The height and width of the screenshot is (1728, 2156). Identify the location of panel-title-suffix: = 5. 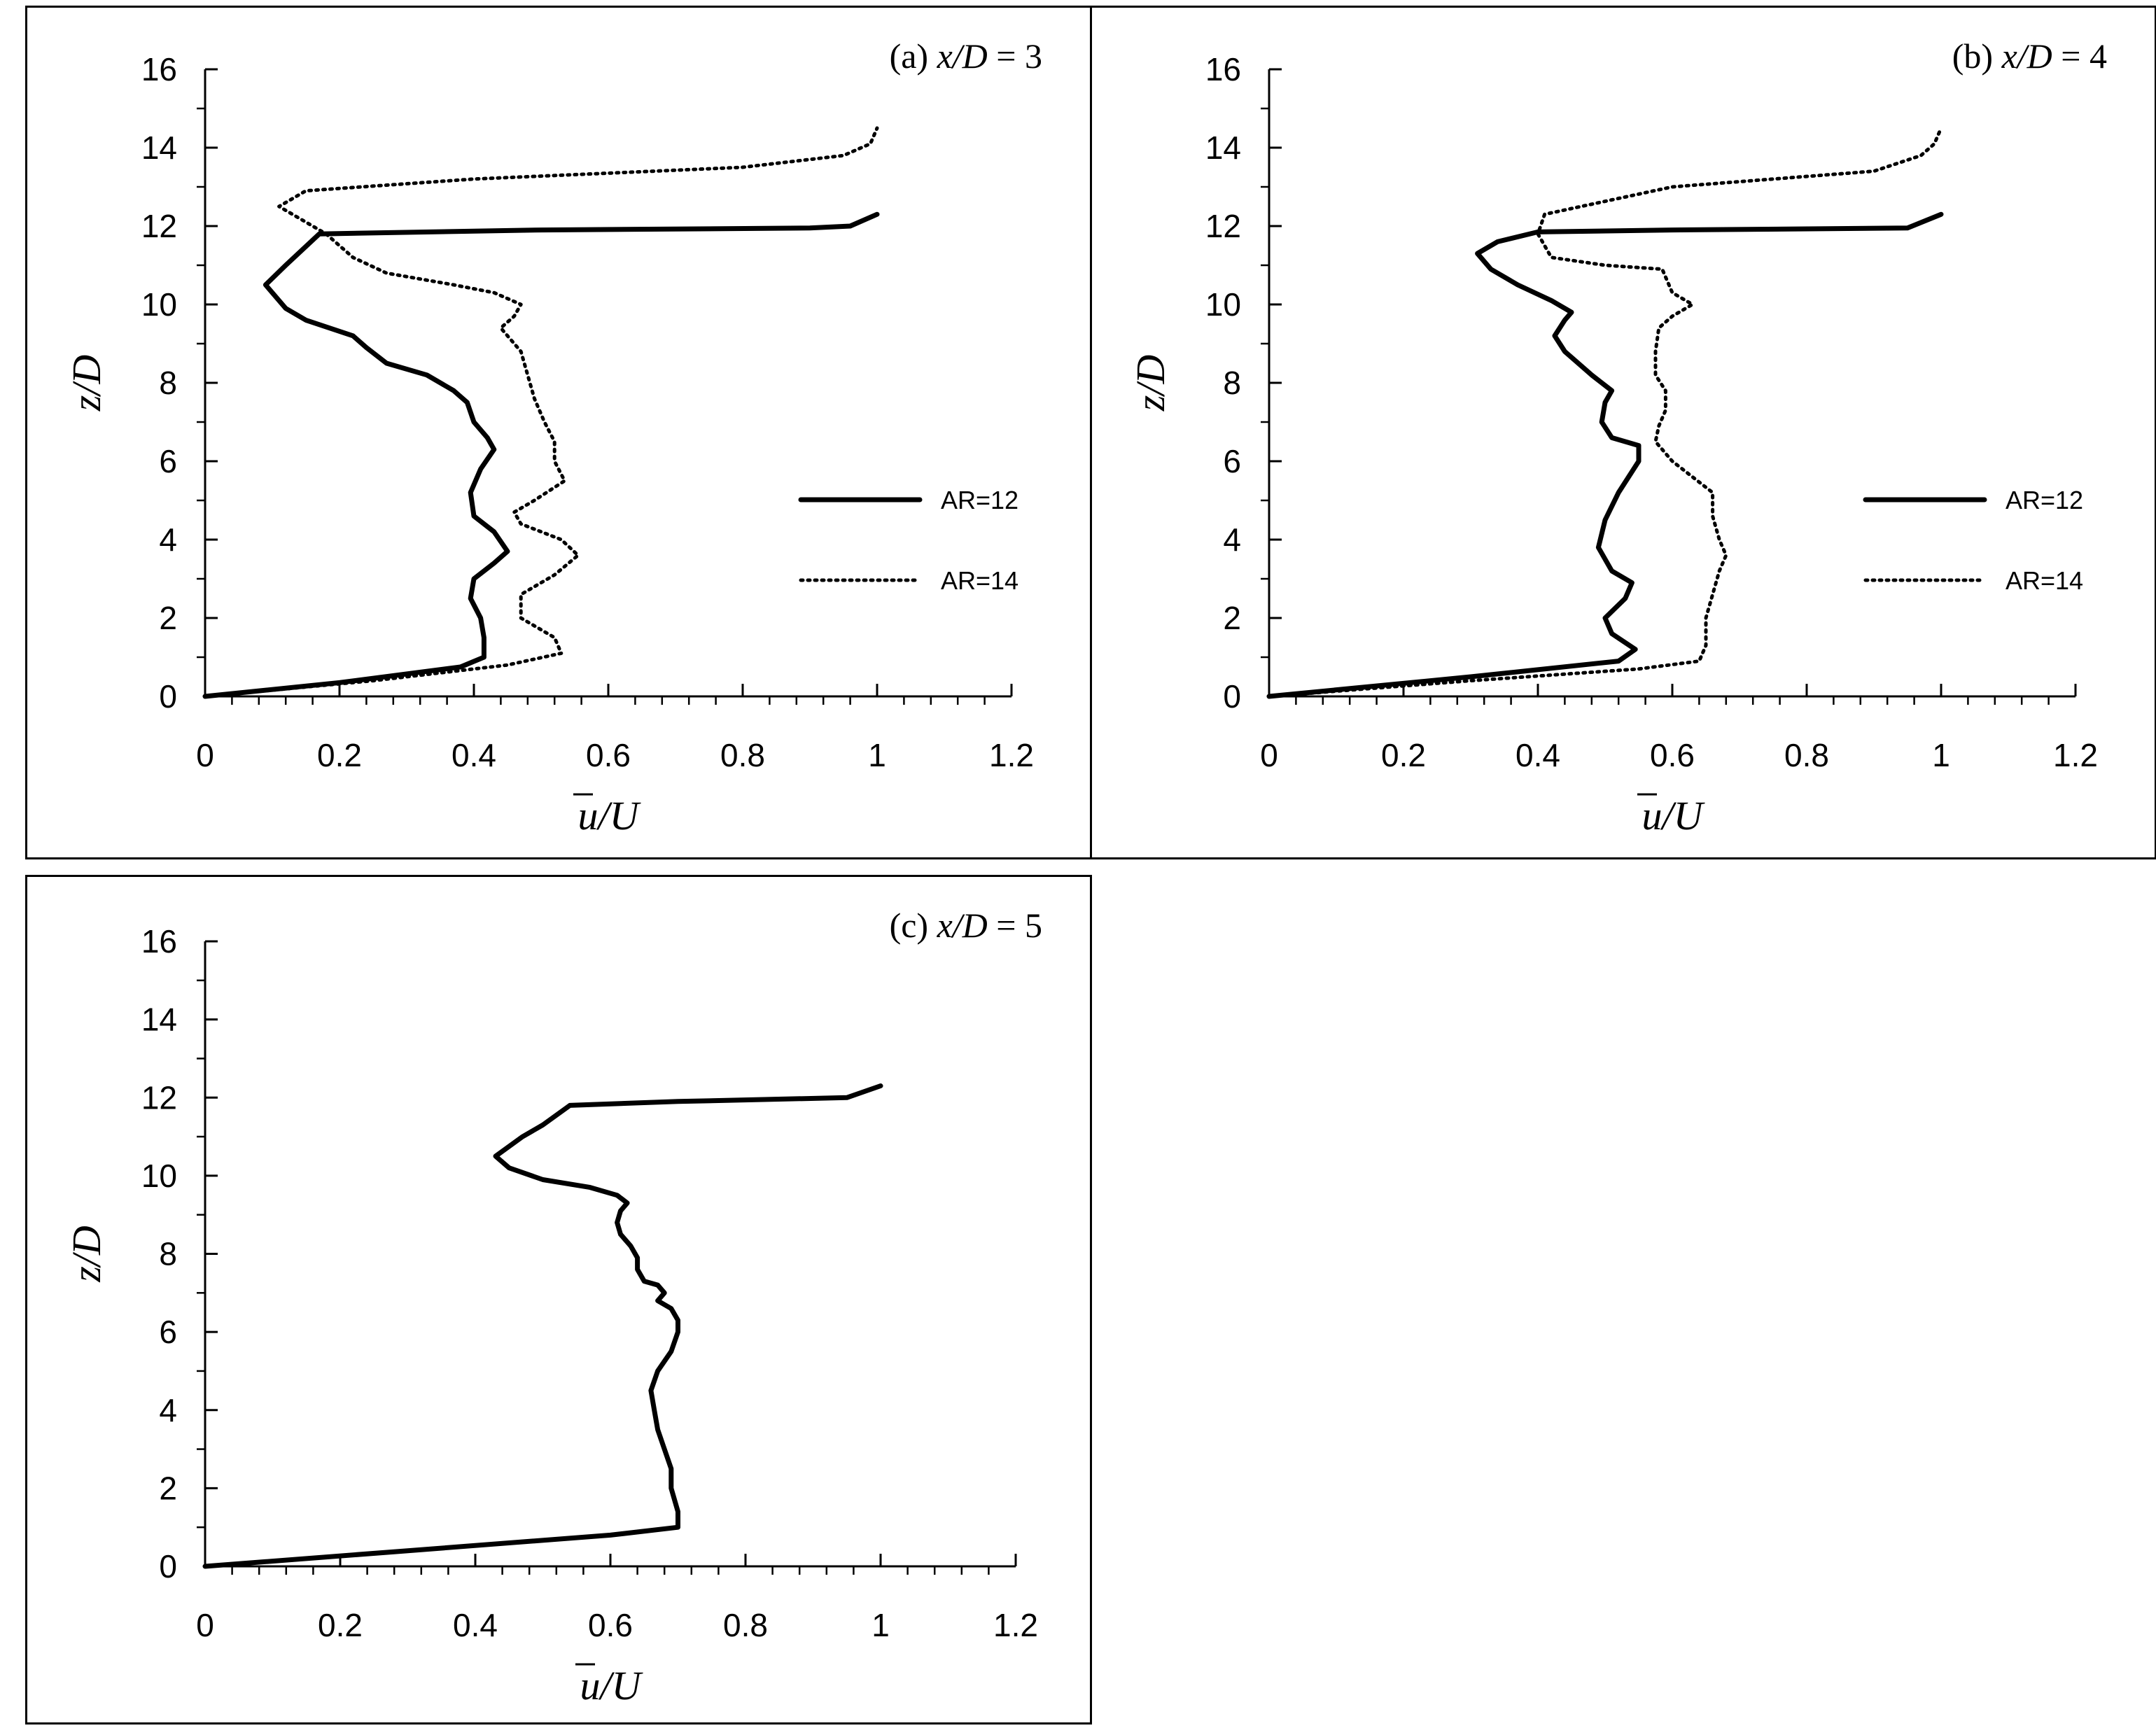
(1015, 925).